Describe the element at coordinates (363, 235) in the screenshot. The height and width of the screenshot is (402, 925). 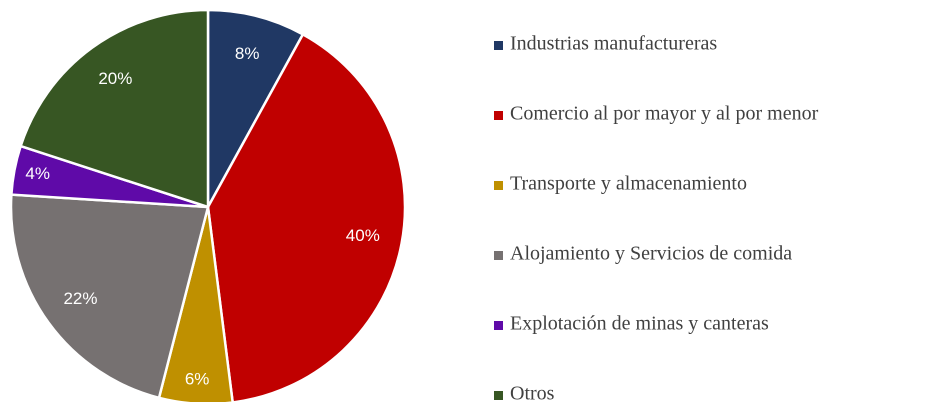
I see `data-label: 40%` at that location.